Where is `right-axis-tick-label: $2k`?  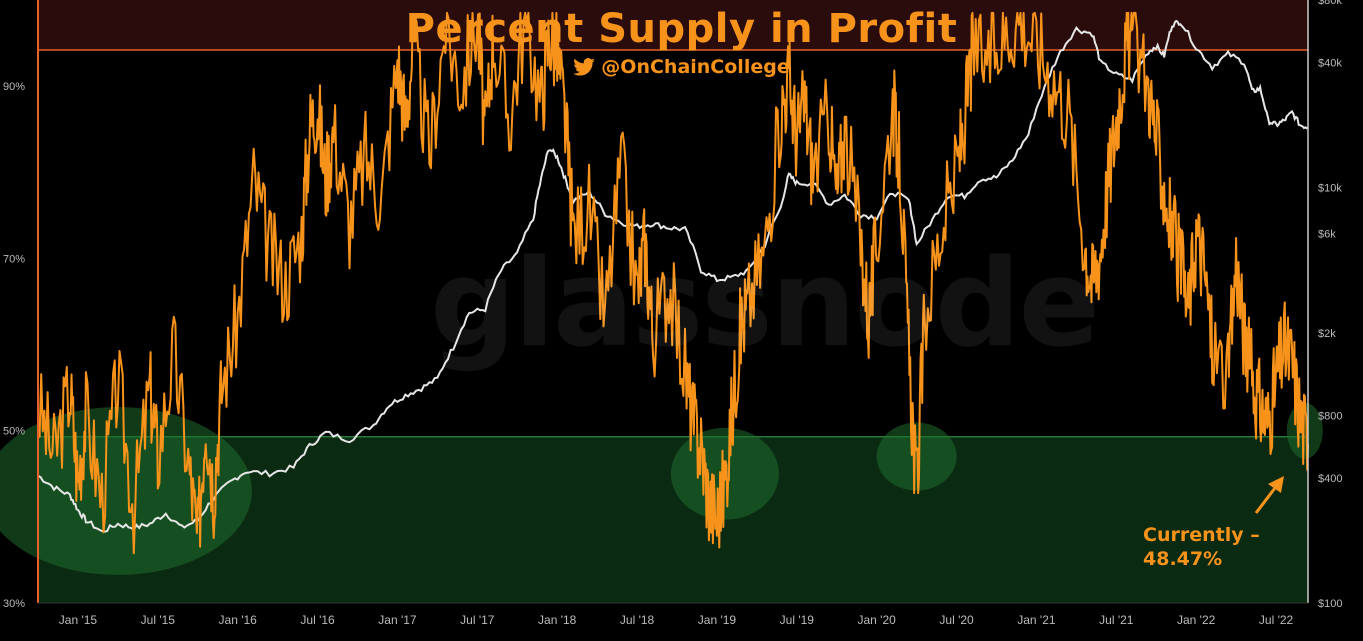
right-axis-tick-label: $2k is located at coordinates (1327, 334).